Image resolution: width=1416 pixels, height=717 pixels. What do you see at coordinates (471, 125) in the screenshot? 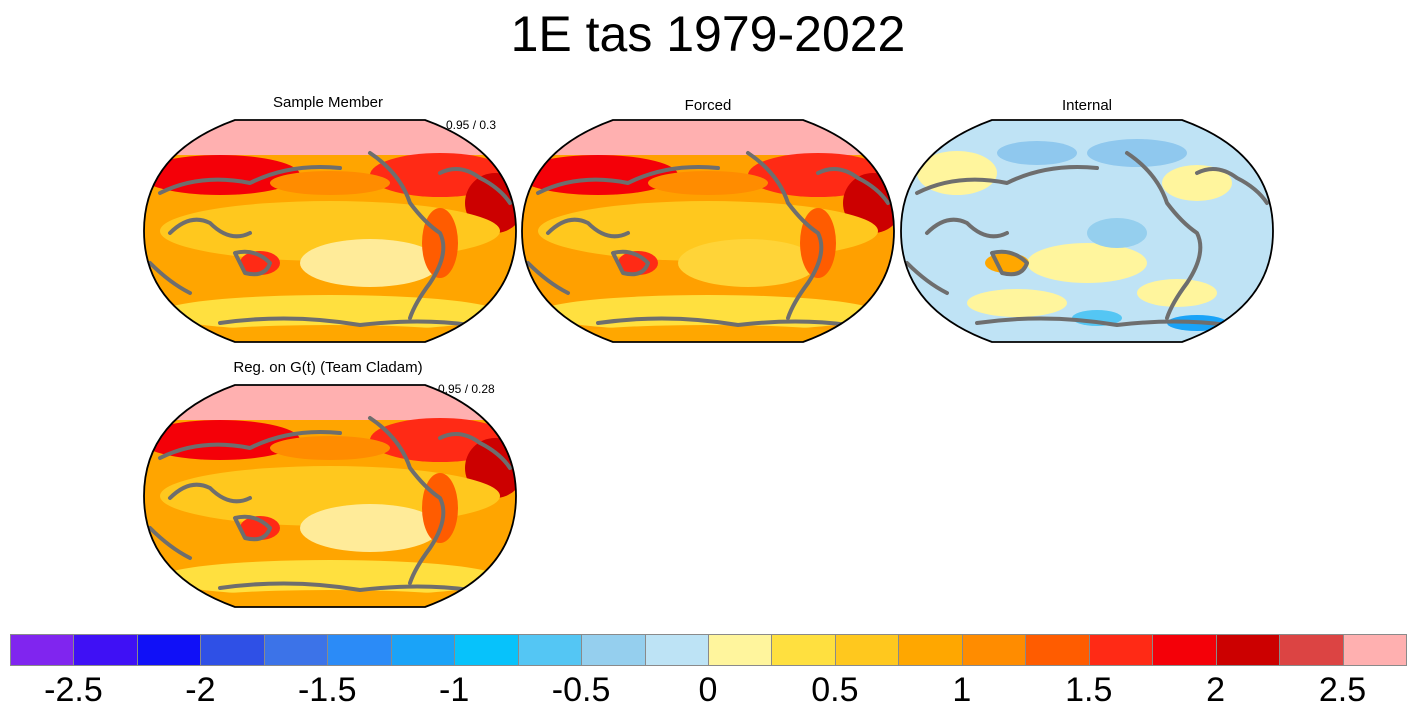
I see `panel-stat-sample: 0.95 / 0.3` at bounding box center [471, 125].